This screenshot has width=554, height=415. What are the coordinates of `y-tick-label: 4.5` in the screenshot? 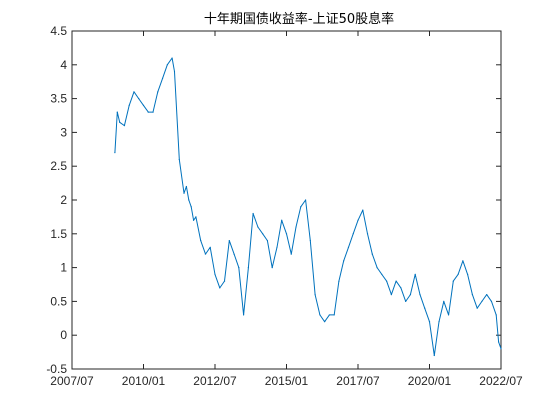 It's located at (58, 31).